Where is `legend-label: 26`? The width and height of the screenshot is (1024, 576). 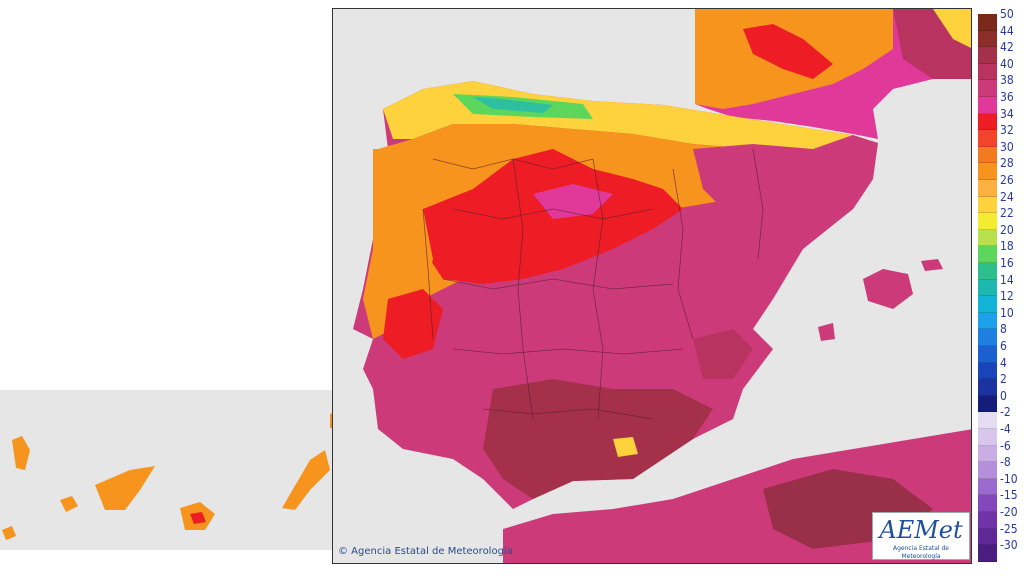 legend-label: 26 is located at coordinates (1007, 180).